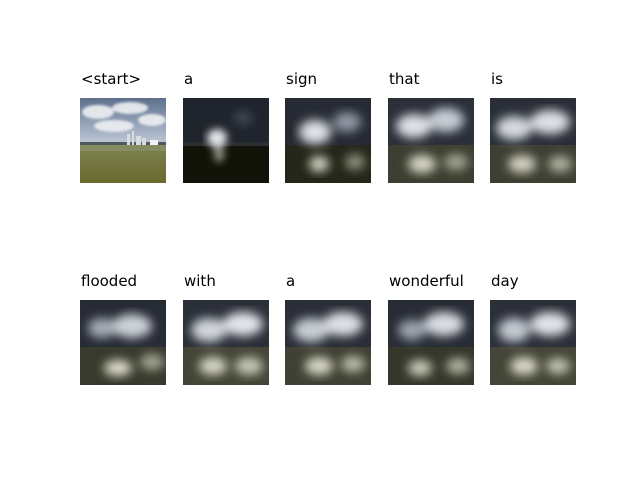 This screenshot has height=480, width=640. Describe the element at coordinates (200, 281) in the screenshot. I see `caption-word: with` at that location.